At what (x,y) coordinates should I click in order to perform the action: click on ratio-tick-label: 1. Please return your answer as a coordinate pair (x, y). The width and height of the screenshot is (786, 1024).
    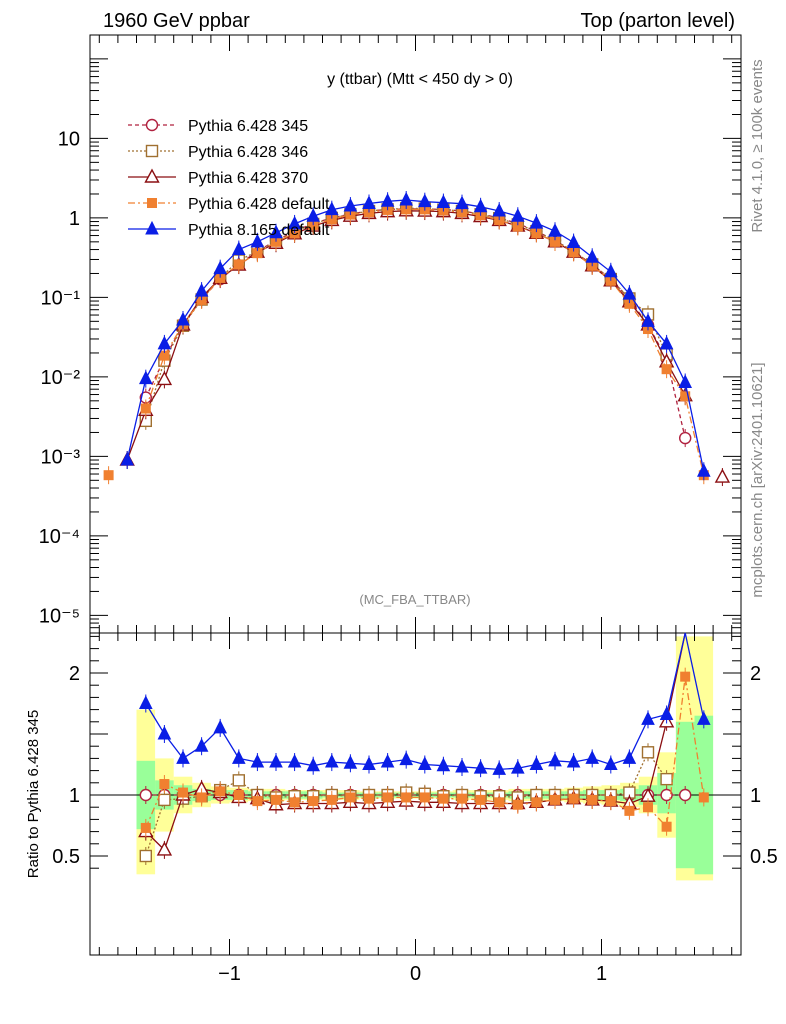
    Looking at the image, I should click on (74, 796).